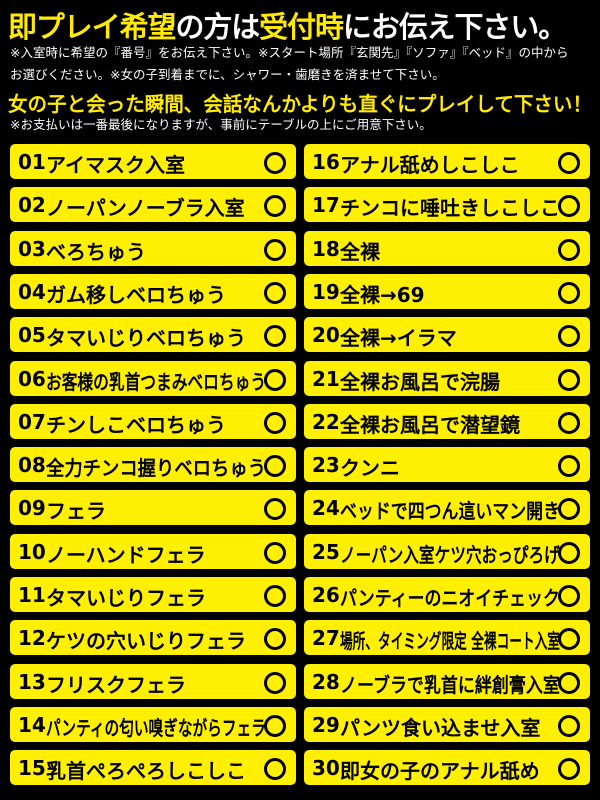 This screenshot has height=800, width=600. What do you see at coordinates (326, 638) in the screenshot?
I see `item-number: 27` at bounding box center [326, 638].